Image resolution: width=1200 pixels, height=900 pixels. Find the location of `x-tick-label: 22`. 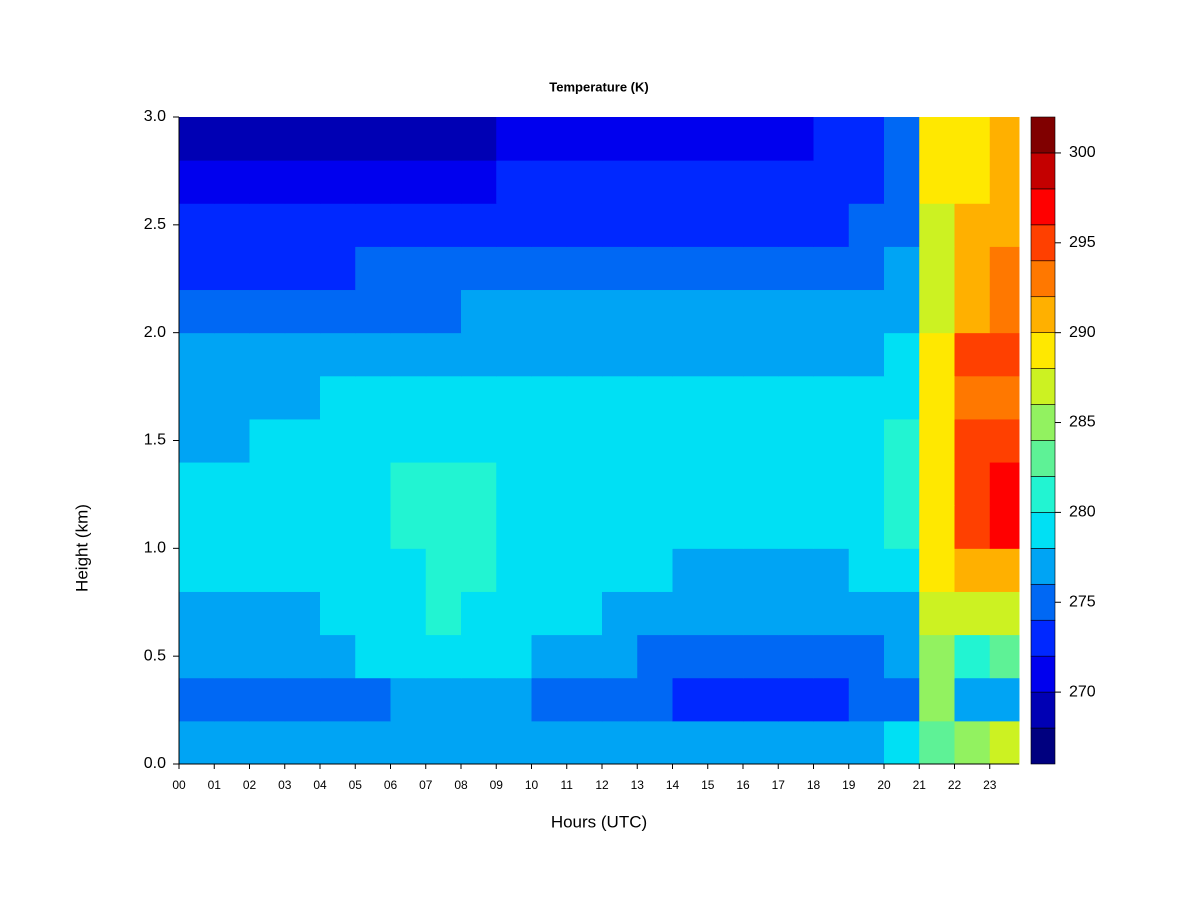

x-tick-label: 22 is located at coordinates (955, 785).